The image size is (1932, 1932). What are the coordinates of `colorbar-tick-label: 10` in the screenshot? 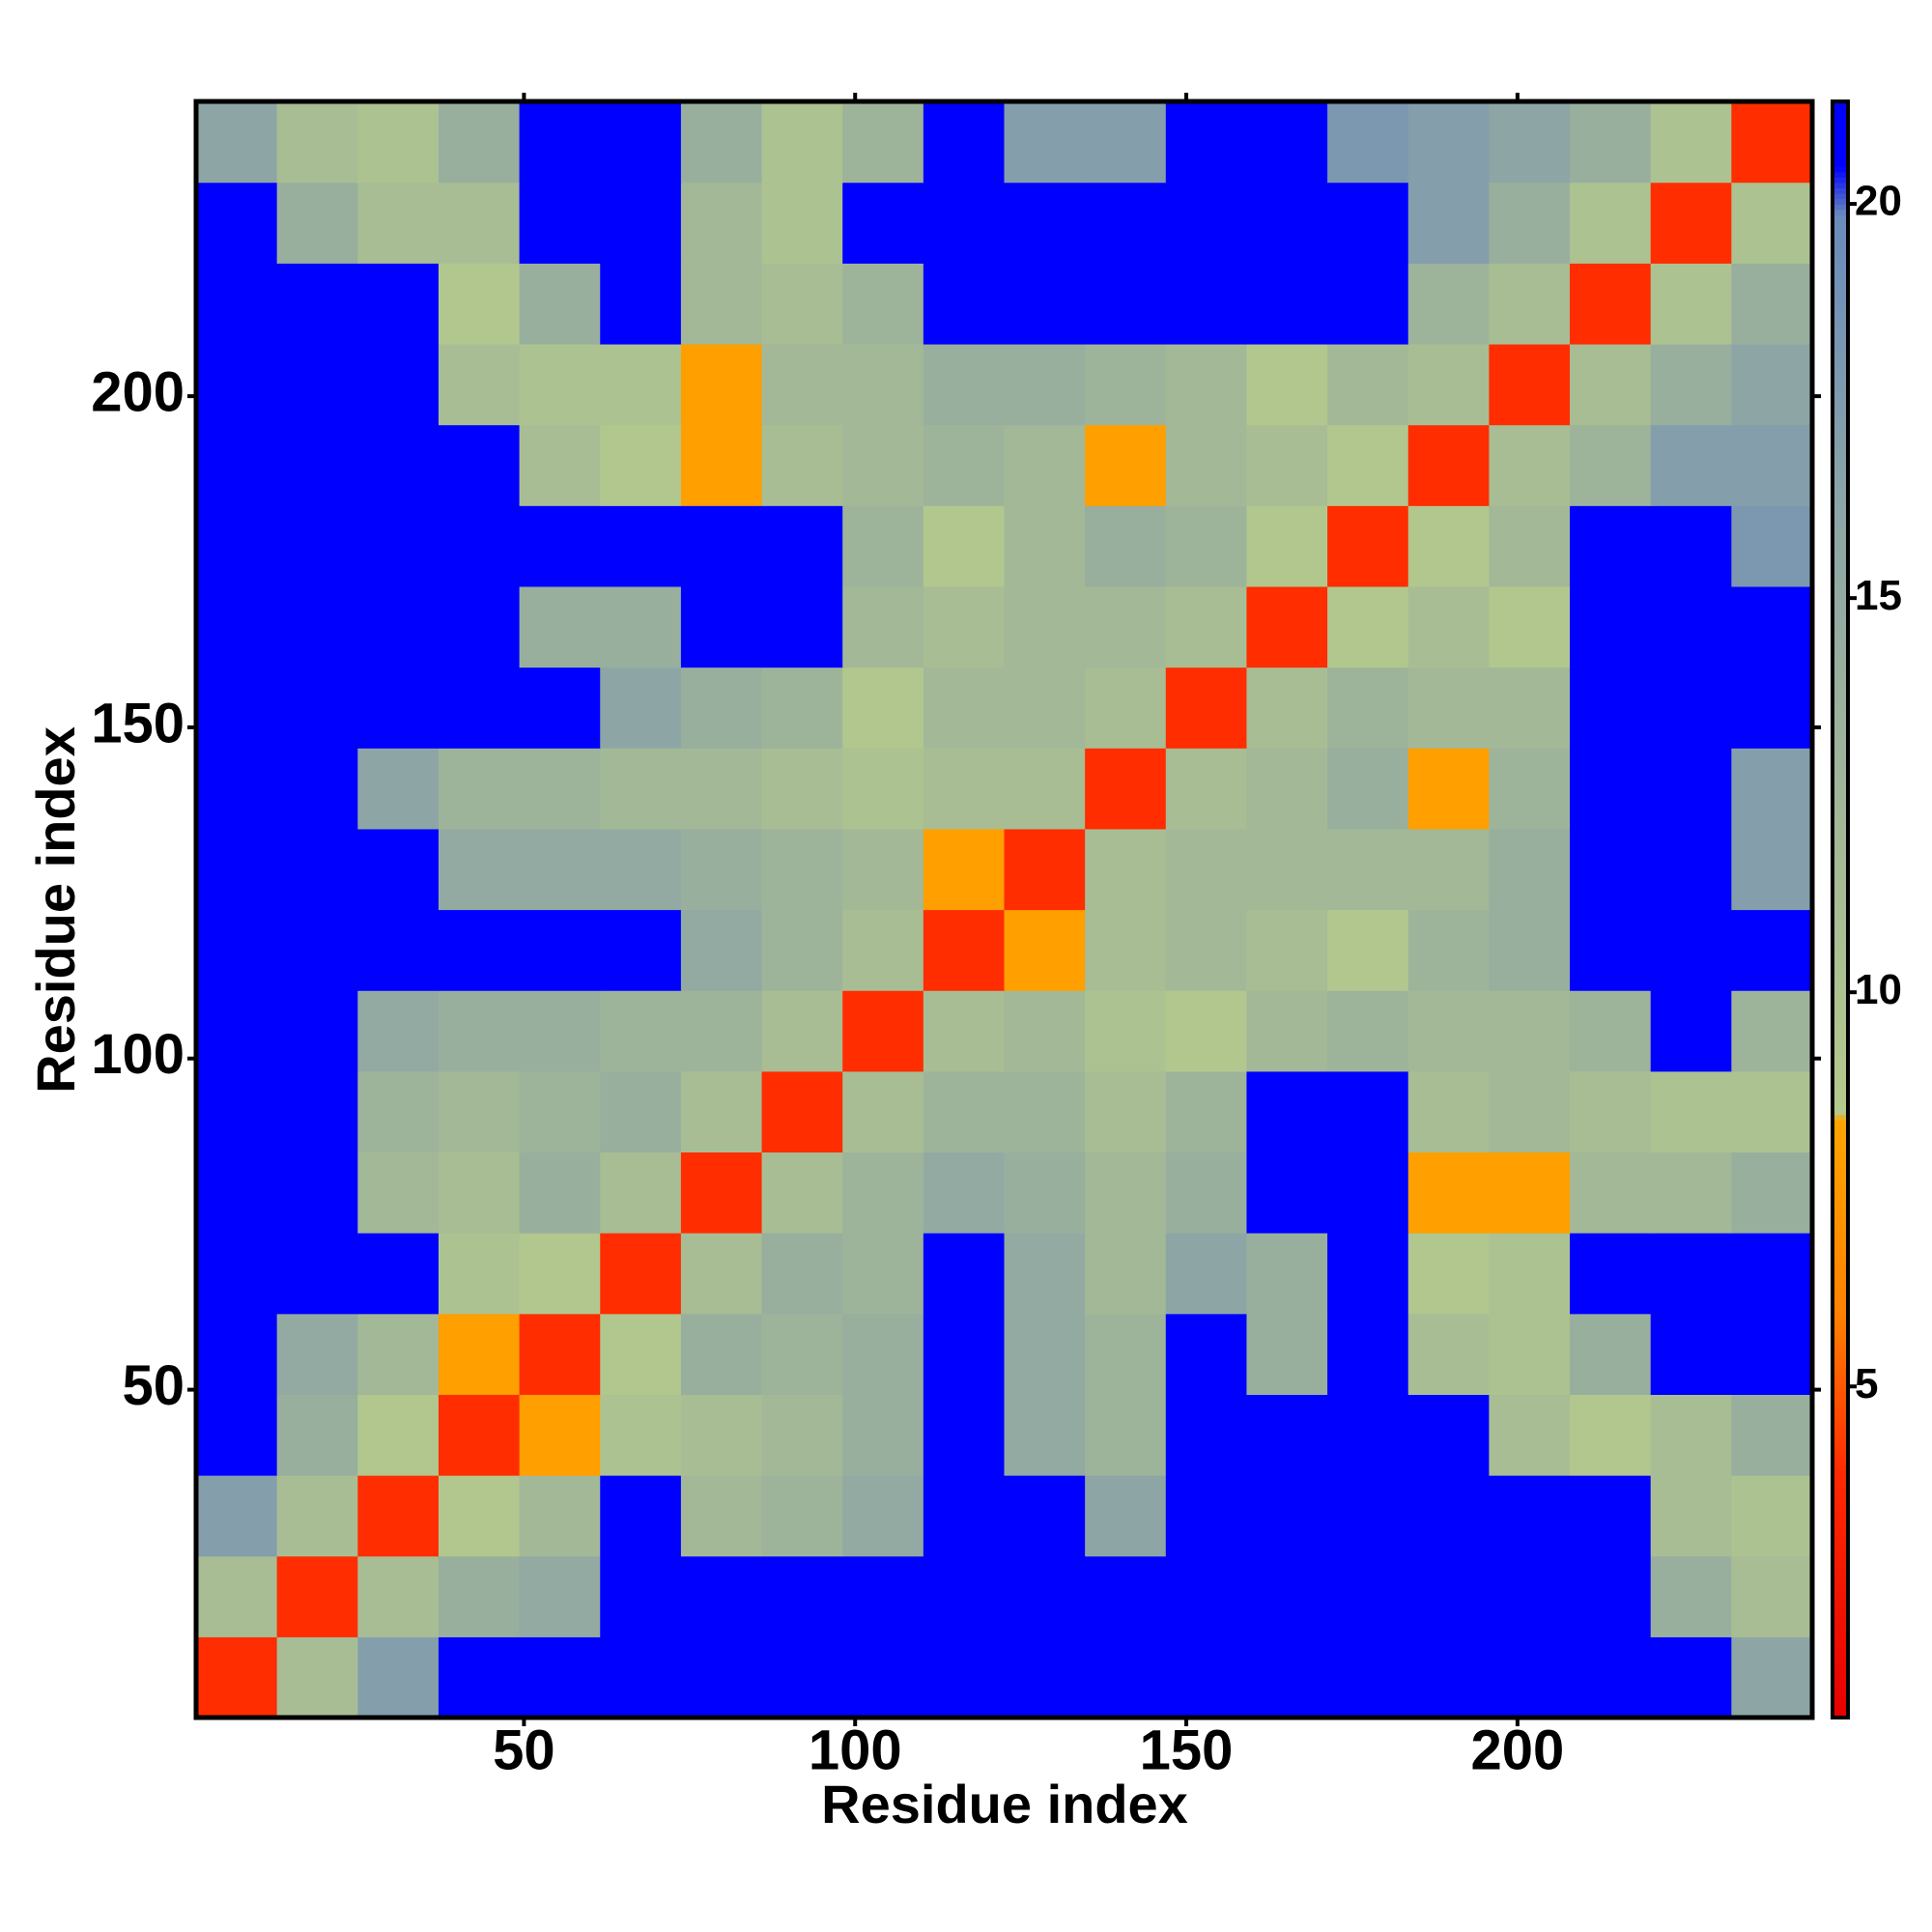 It's located at (1878, 989).